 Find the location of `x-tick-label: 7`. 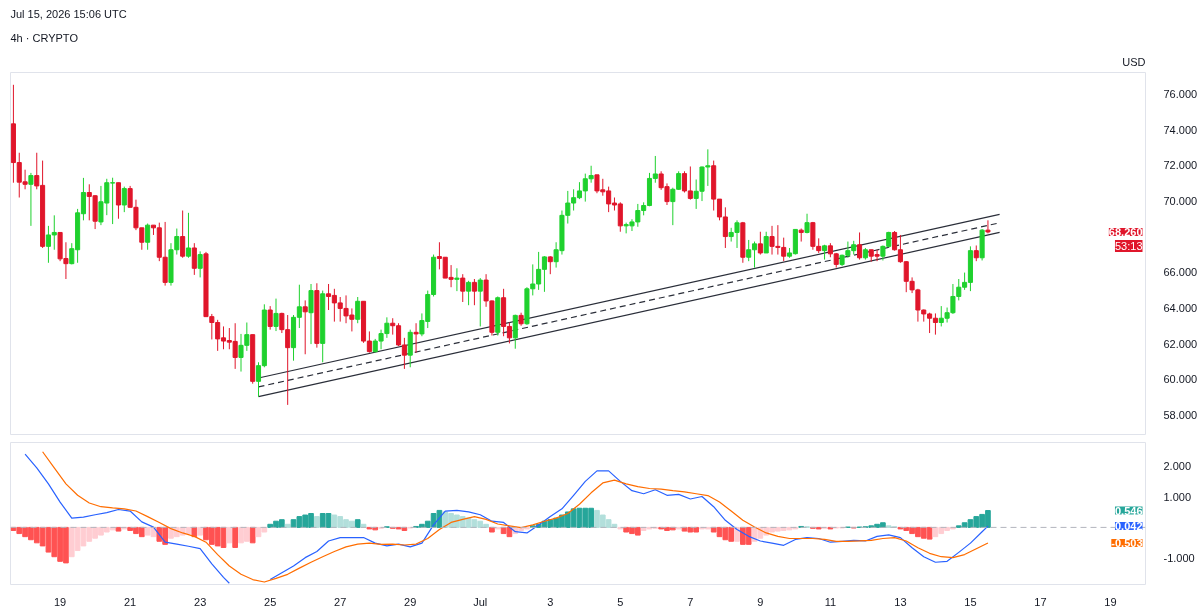

x-tick-label: 7 is located at coordinates (690, 601).